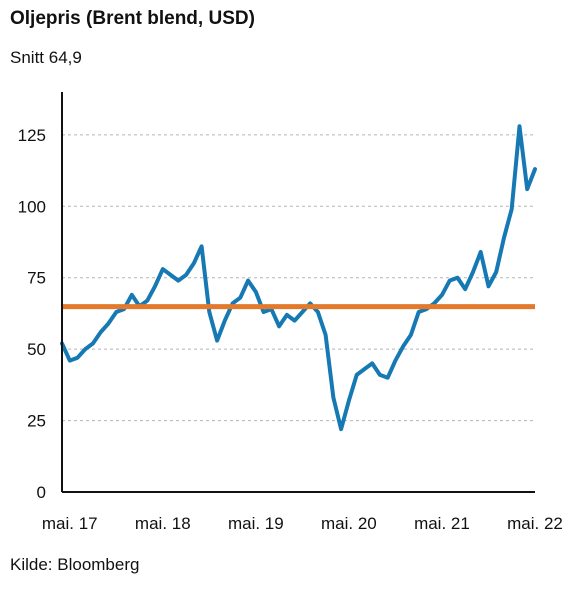 The width and height of the screenshot is (575, 590). What do you see at coordinates (36, 278) in the screenshot?
I see `y-tick-label: 75` at bounding box center [36, 278].